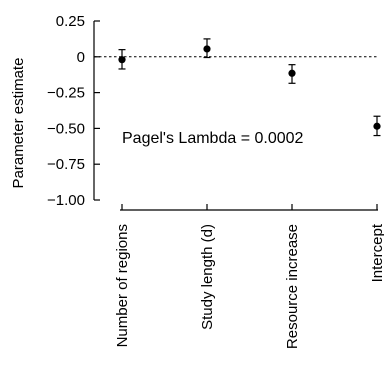 This screenshot has width=384, height=389. What do you see at coordinates (207, 277) in the screenshot?
I see `x-tick-label: Study length (d)` at bounding box center [207, 277].